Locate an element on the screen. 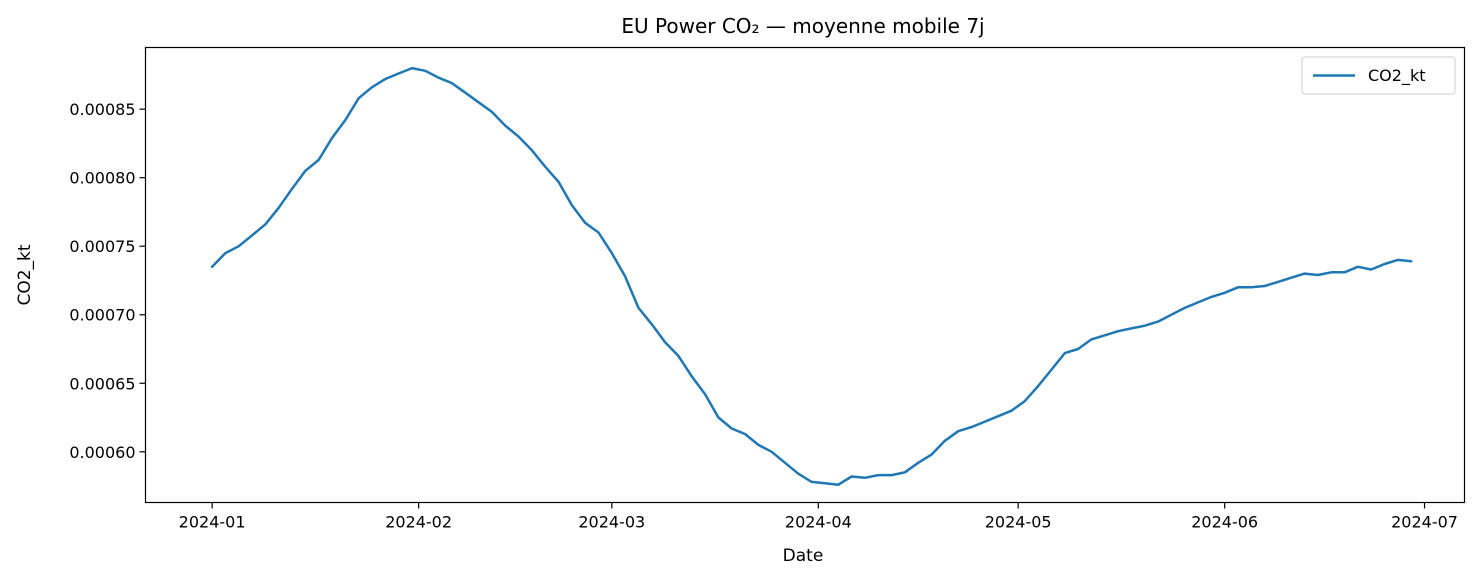 This screenshot has width=1481, height=581. y-tick-label: 0.00080 is located at coordinates (102, 178).